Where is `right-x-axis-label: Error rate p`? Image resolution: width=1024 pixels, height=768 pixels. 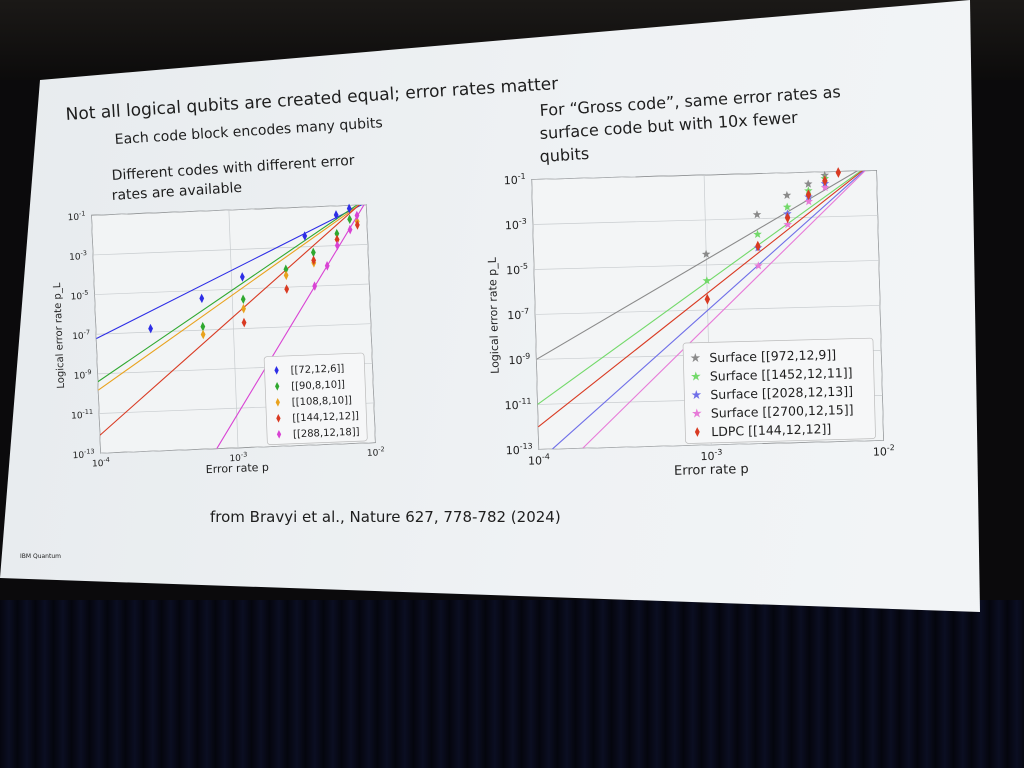
right-x-axis-label: Error rate p is located at coordinates (711, 470).